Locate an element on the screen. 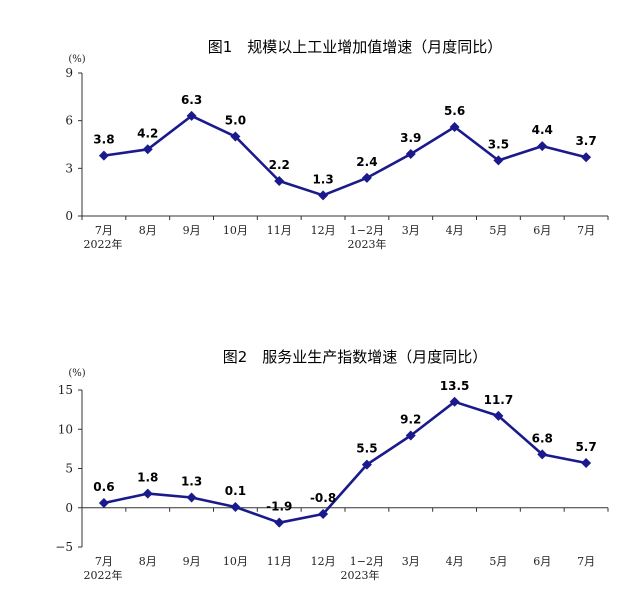 The image size is (626, 598). y-tick-label: 10 is located at coordinates (65, 429).